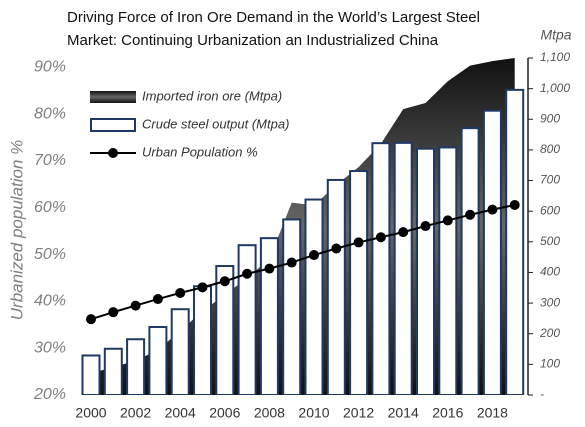  What do you see at coordinates (550, 364) in the screenshot?
I see `y2-tick-label: 100` at bounding box center [550, 364].